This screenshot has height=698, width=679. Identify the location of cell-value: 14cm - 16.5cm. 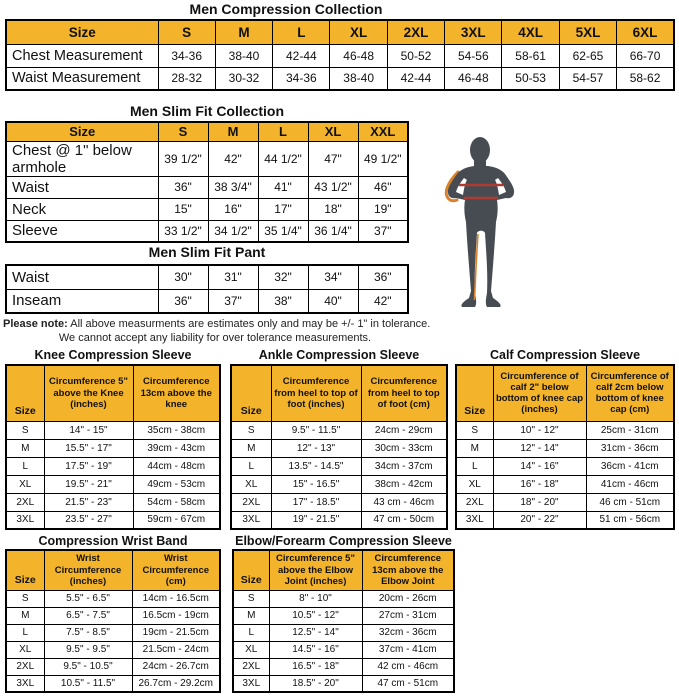
(176, 598).